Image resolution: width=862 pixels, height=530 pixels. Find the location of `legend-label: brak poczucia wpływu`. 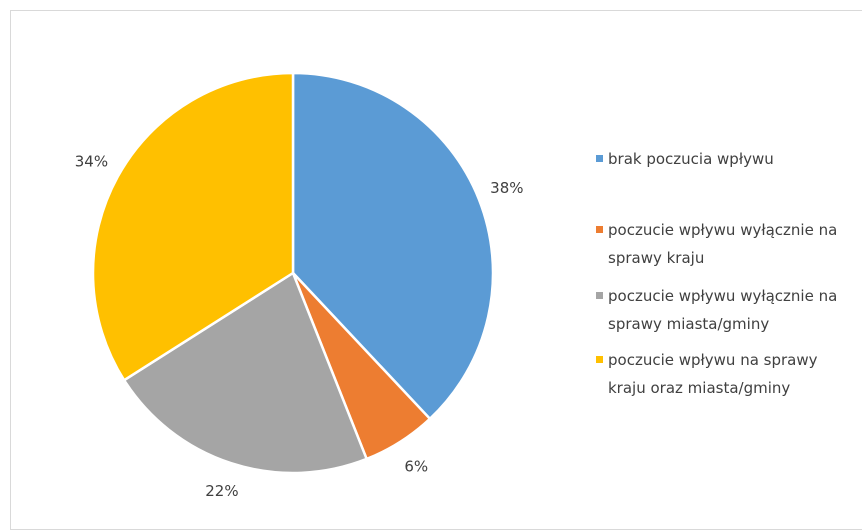

legend-label: brak poczucia wpływu is located at coordinates (691, 159).